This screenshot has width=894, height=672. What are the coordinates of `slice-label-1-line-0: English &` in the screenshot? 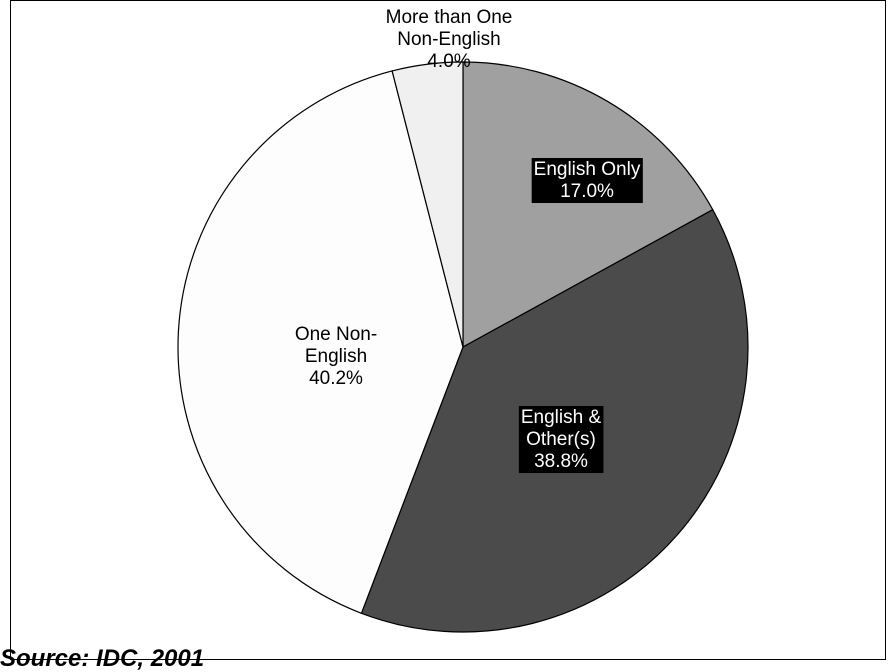 It's located at (561, 417).